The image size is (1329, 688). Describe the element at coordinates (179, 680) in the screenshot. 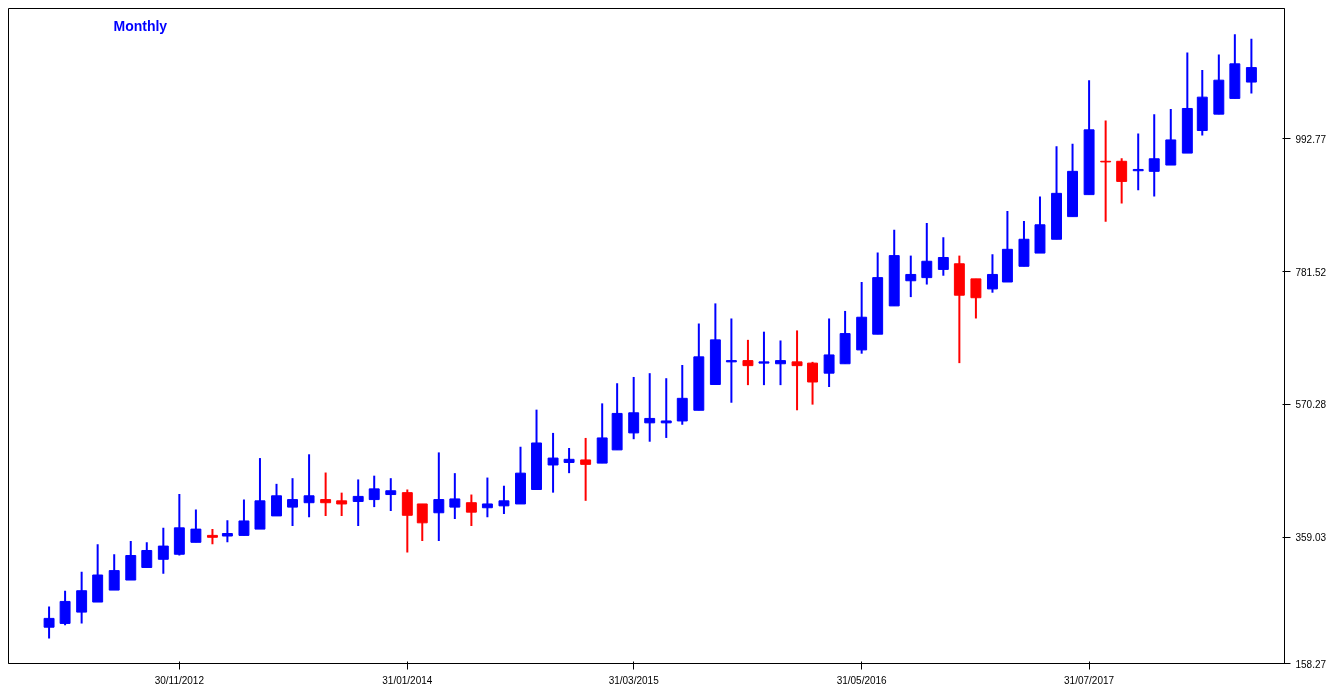

I see `x-tick-label: 30/11/2012` at that location.